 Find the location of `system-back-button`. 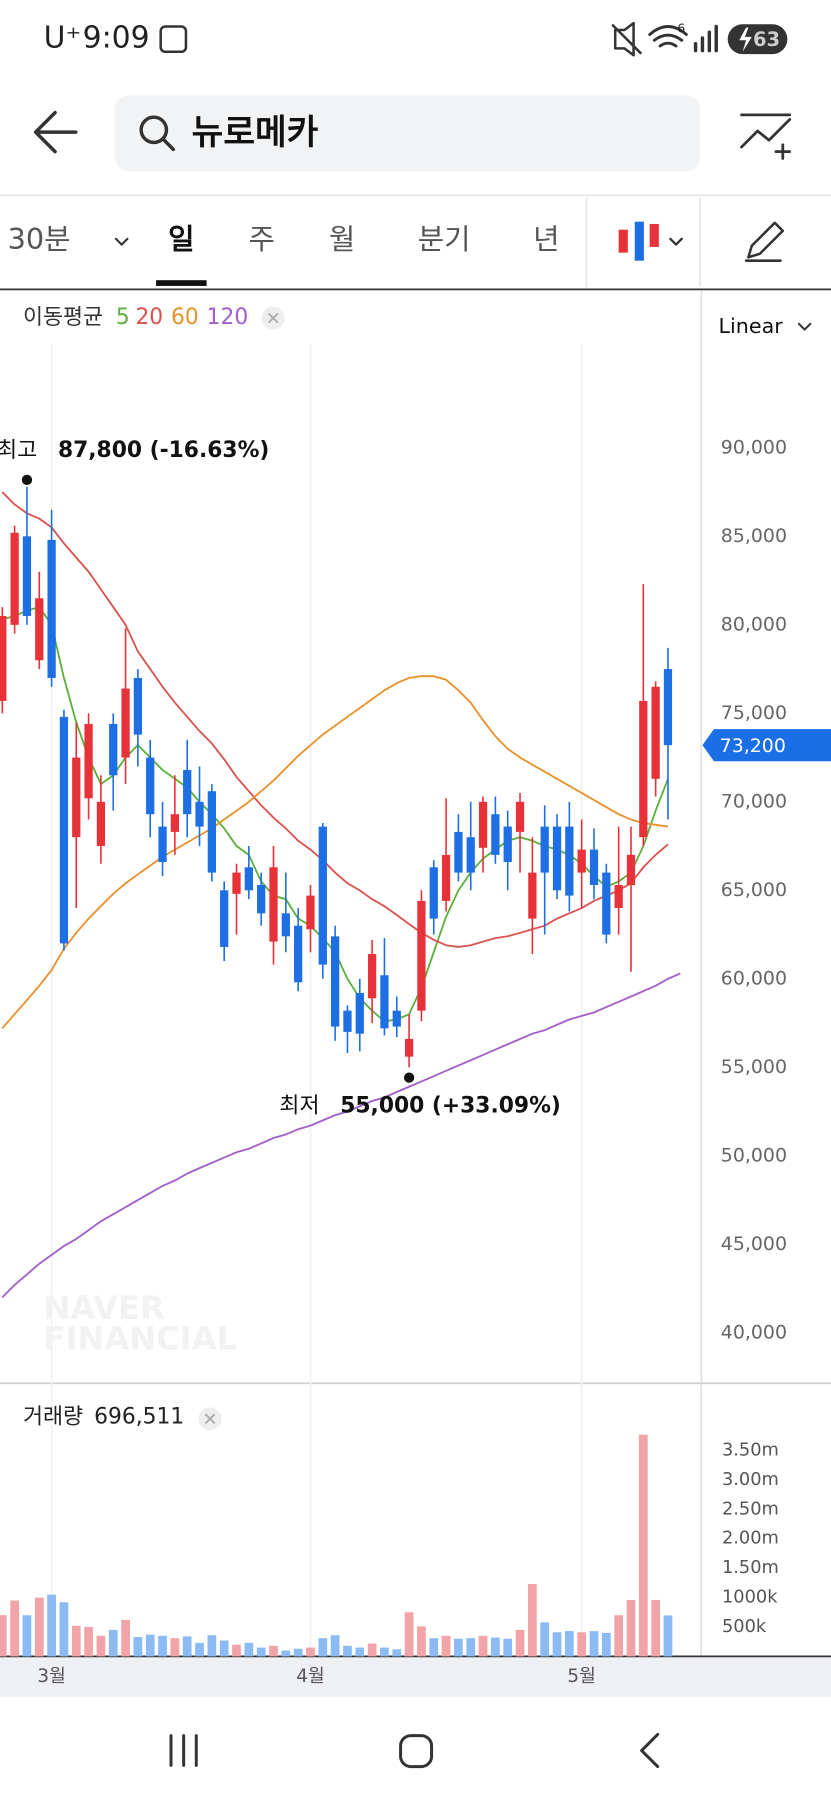

system-back-button is located at coordinates (650, 1750).